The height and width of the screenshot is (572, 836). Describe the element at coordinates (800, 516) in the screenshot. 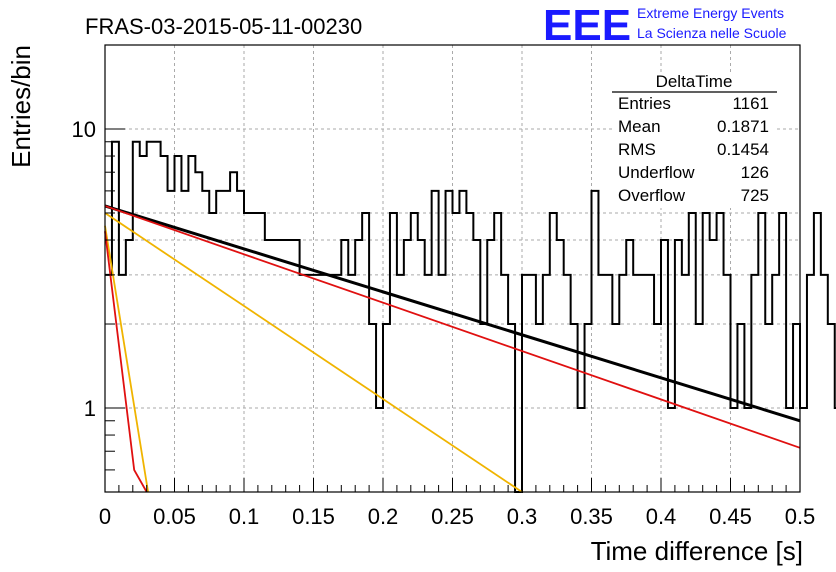

I see `x-tick-label: 0.5` at that location.